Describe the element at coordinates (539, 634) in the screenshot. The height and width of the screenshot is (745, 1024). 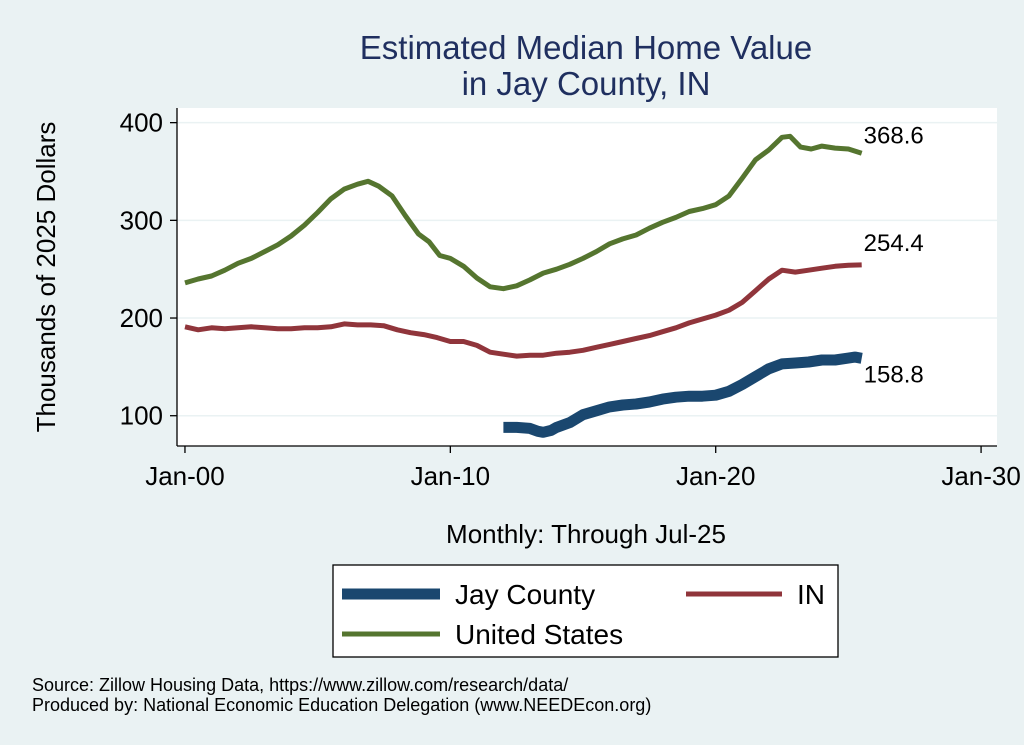
I see `legend-label: United States` at that location.